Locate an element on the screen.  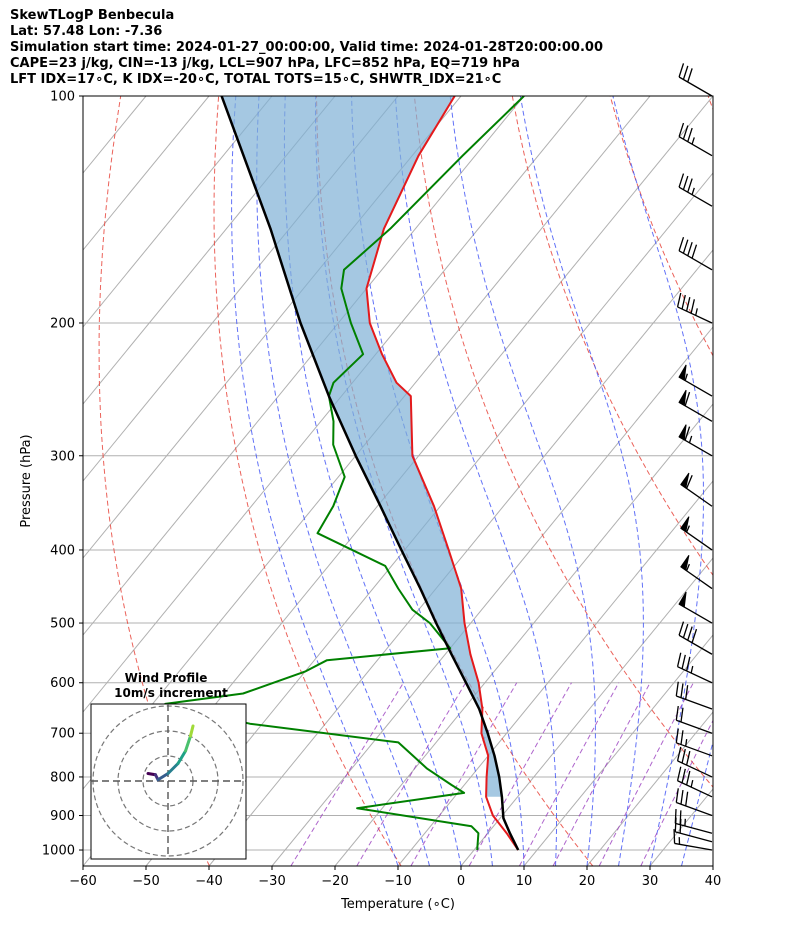
y-tick-label: 400 is located at coordinates (62, 550).